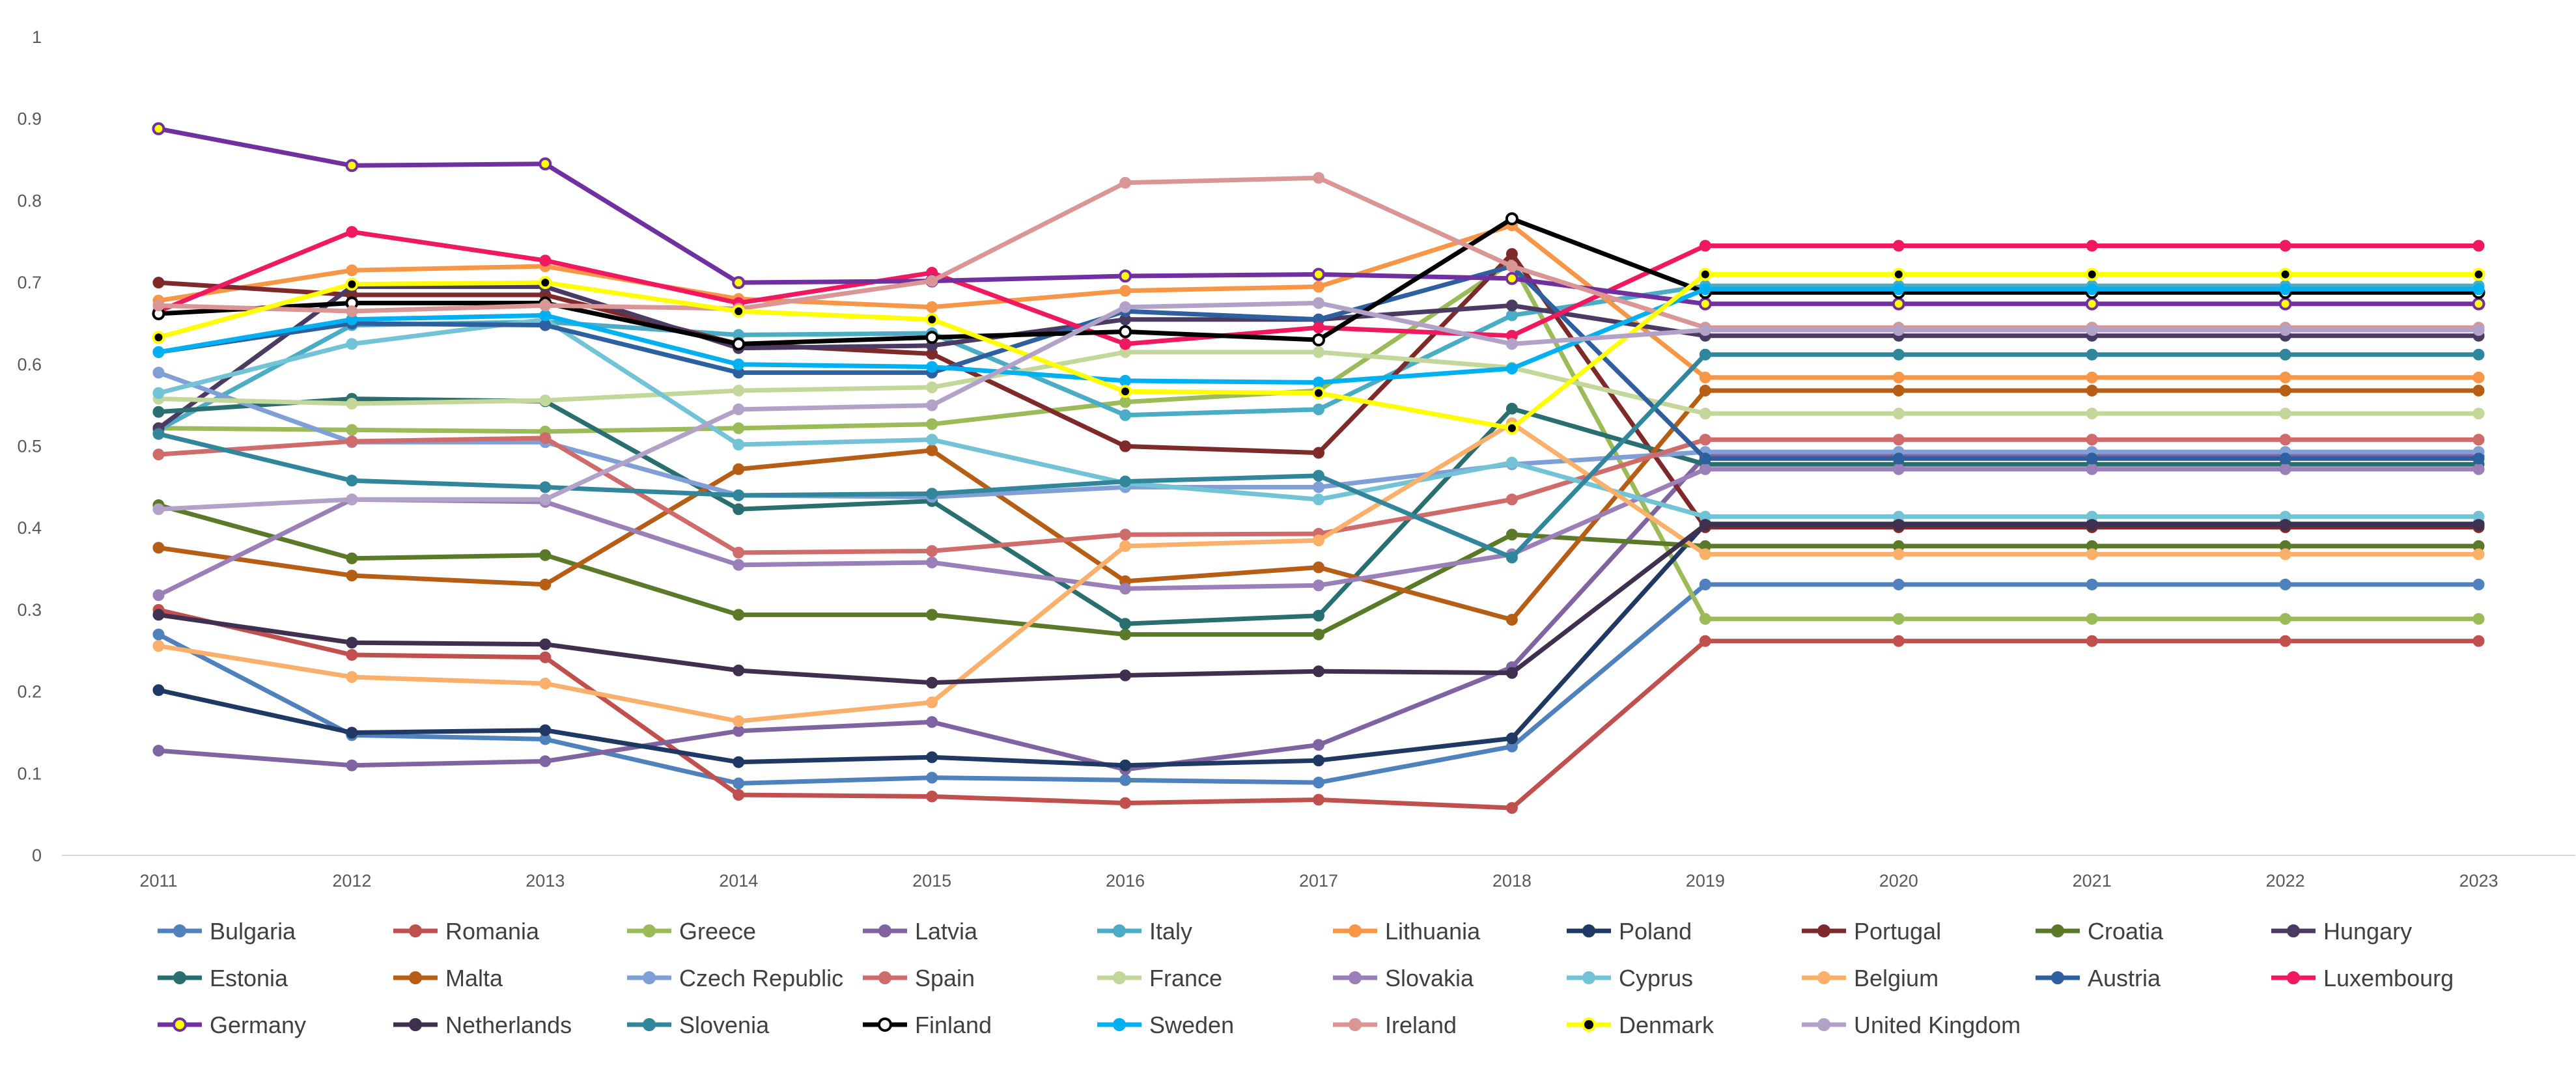  Describe the element at coordinates (1897, 978) in the screenshot. I see `legend-label: Belgium` at that location.